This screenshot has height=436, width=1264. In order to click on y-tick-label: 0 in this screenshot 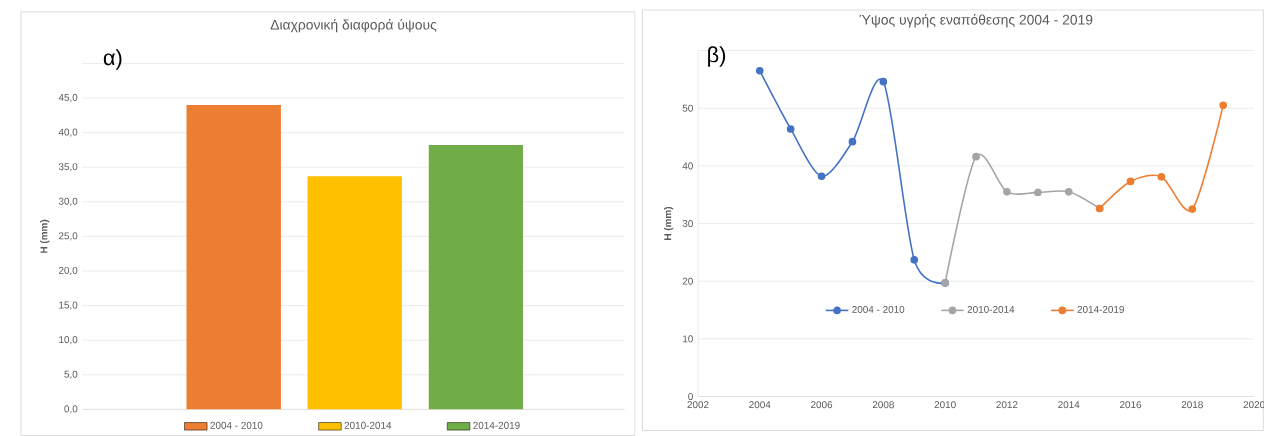, I will do `click(690, 396)`.